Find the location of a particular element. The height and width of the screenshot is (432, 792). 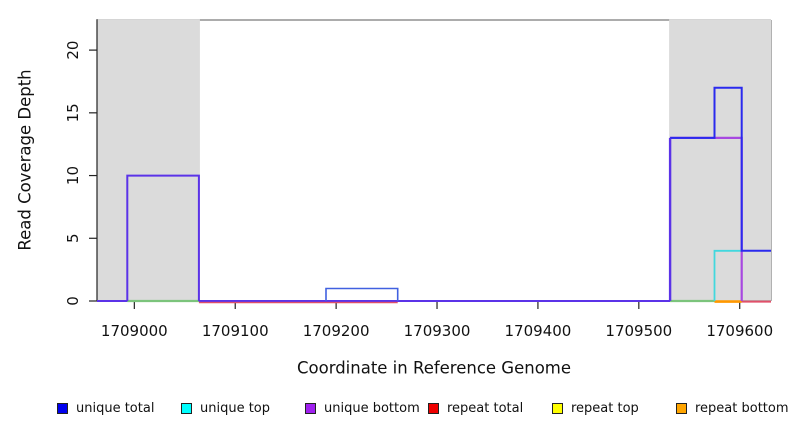

legend-label-repeat-total: repeat total is located at coordinates (485, 408).